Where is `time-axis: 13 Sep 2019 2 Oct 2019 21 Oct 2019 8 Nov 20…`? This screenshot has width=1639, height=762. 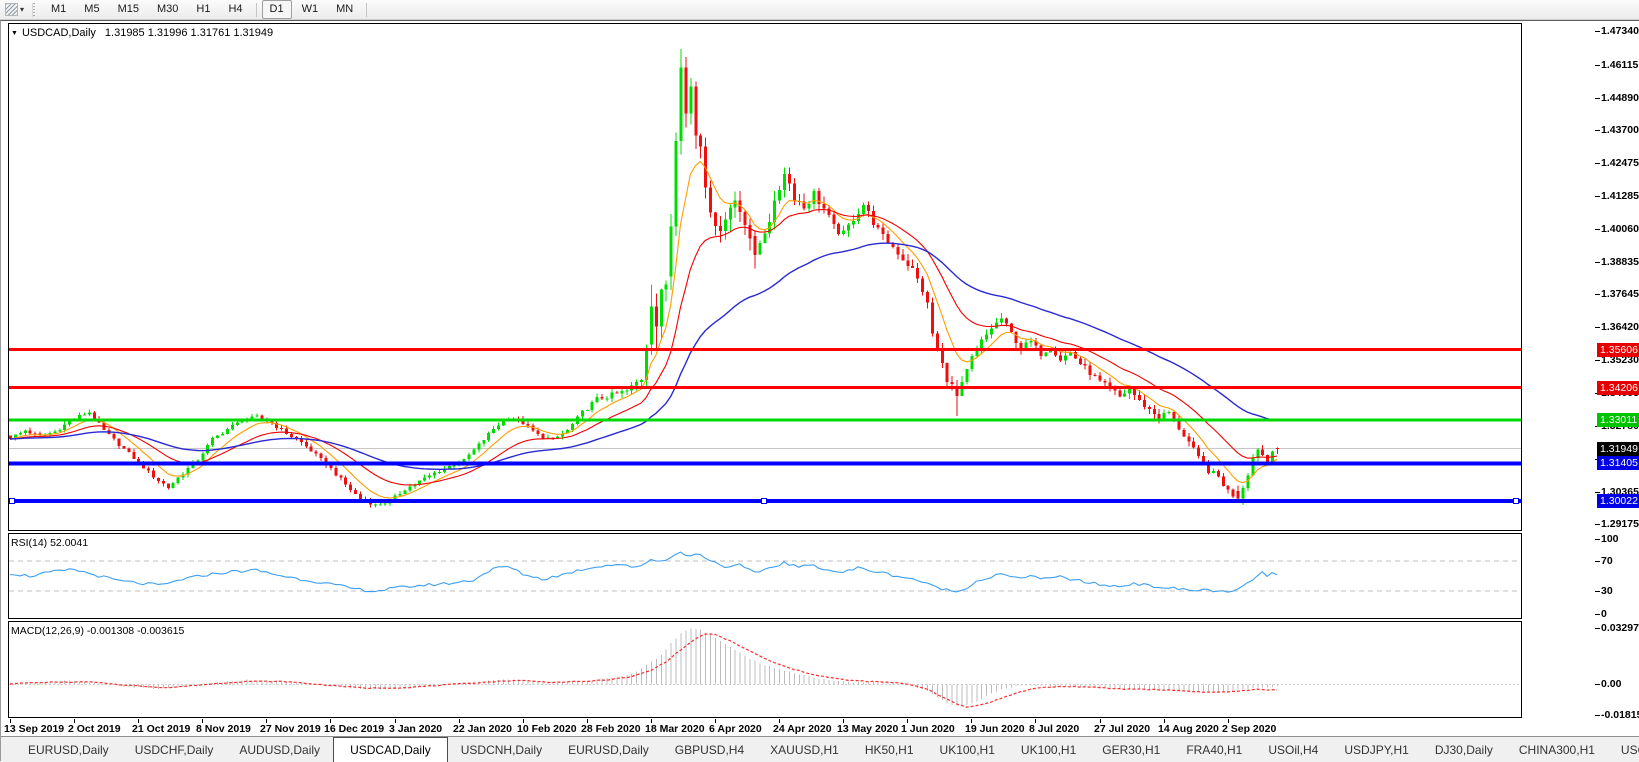
time-axis: 13 Sep 2019 2 Oct 2019 21 Oct 2019 8 Nov 20… is located at coordinates (820, 727).